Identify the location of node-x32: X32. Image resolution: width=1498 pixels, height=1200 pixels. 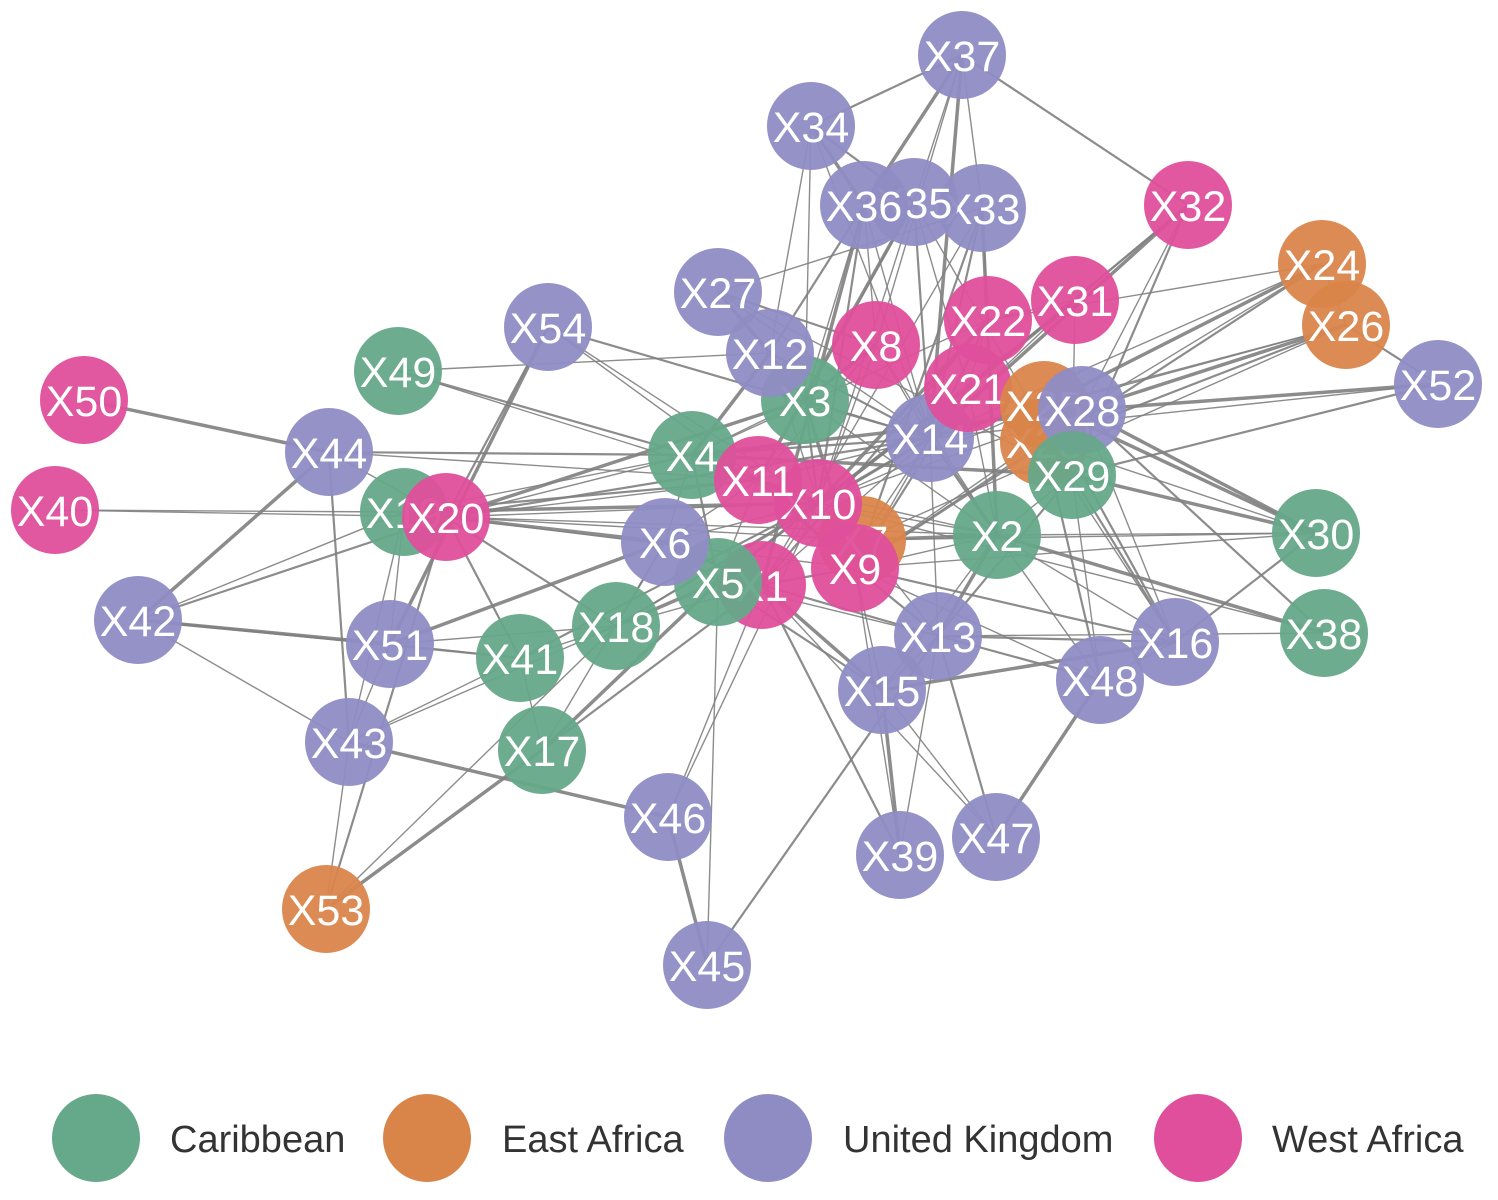
(1188, 205).